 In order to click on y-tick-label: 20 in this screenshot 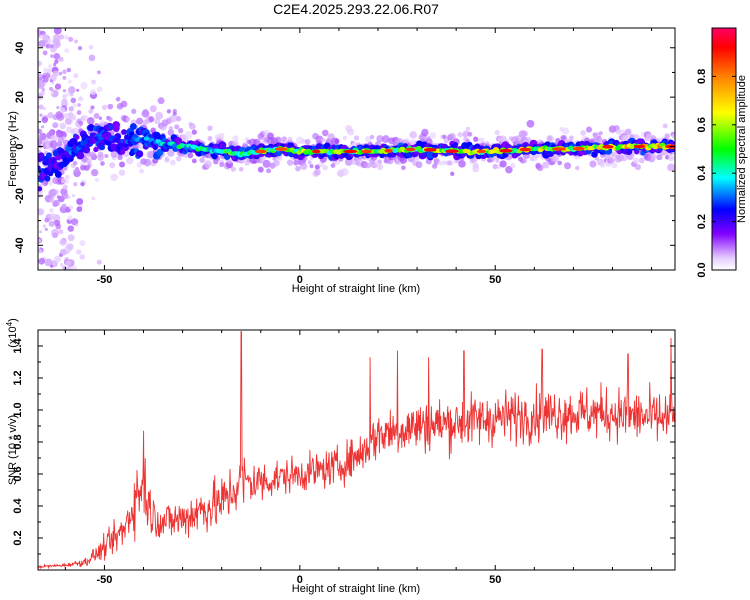, I will do `click(20, 97)`.